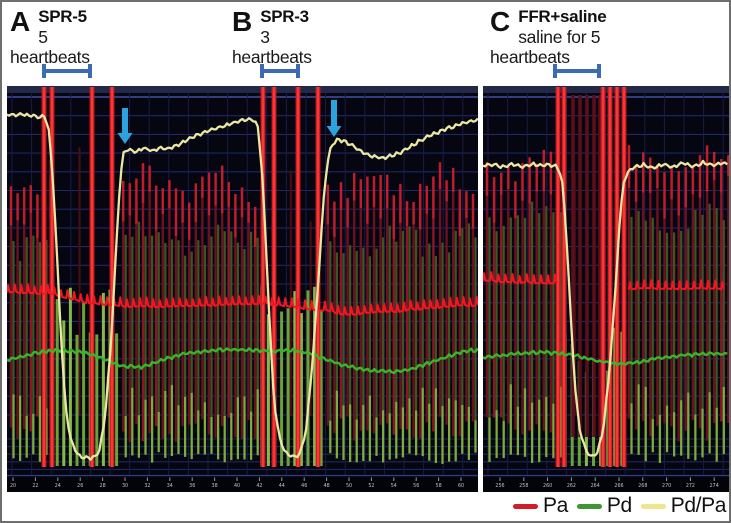 The image size is (731, 523). What do you see at coordinates (618, 486) in the screenshot?
I see `svg-text: 266` at bounding box center [618, 486].